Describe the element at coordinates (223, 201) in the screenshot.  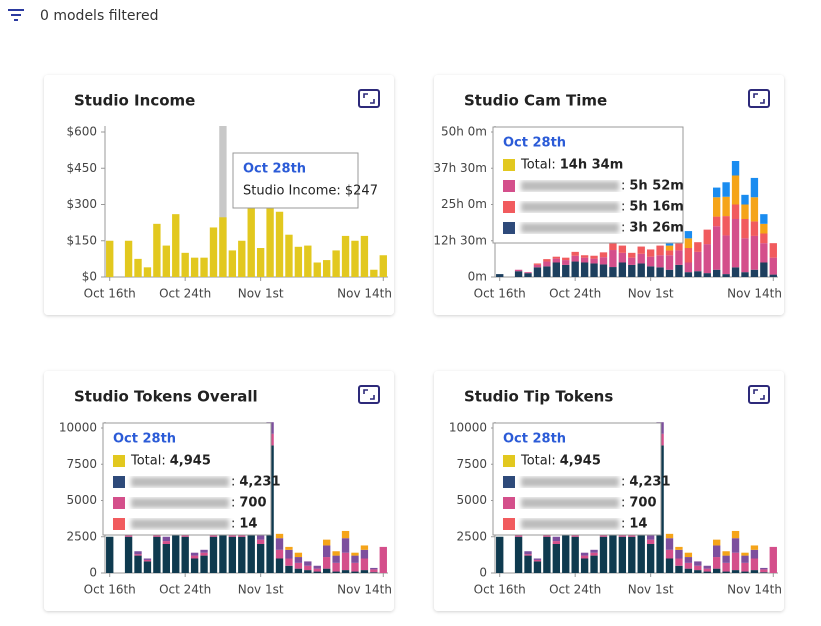
I see `hover-highlight` at that location.